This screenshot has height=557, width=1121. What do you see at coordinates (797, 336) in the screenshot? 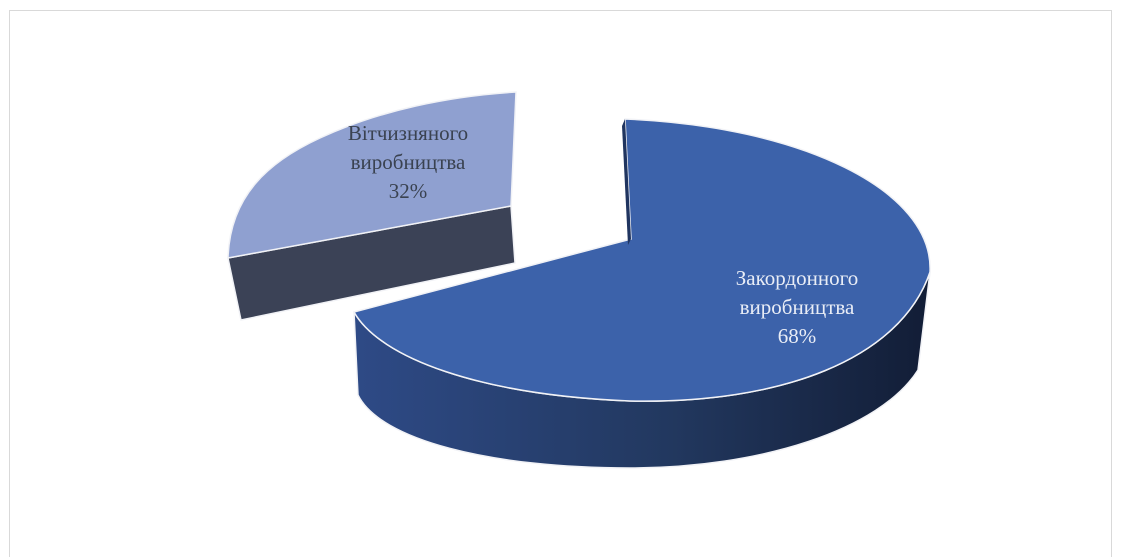
I see `slice-foreign-percent: 68%` at bounding box center [797, 336].